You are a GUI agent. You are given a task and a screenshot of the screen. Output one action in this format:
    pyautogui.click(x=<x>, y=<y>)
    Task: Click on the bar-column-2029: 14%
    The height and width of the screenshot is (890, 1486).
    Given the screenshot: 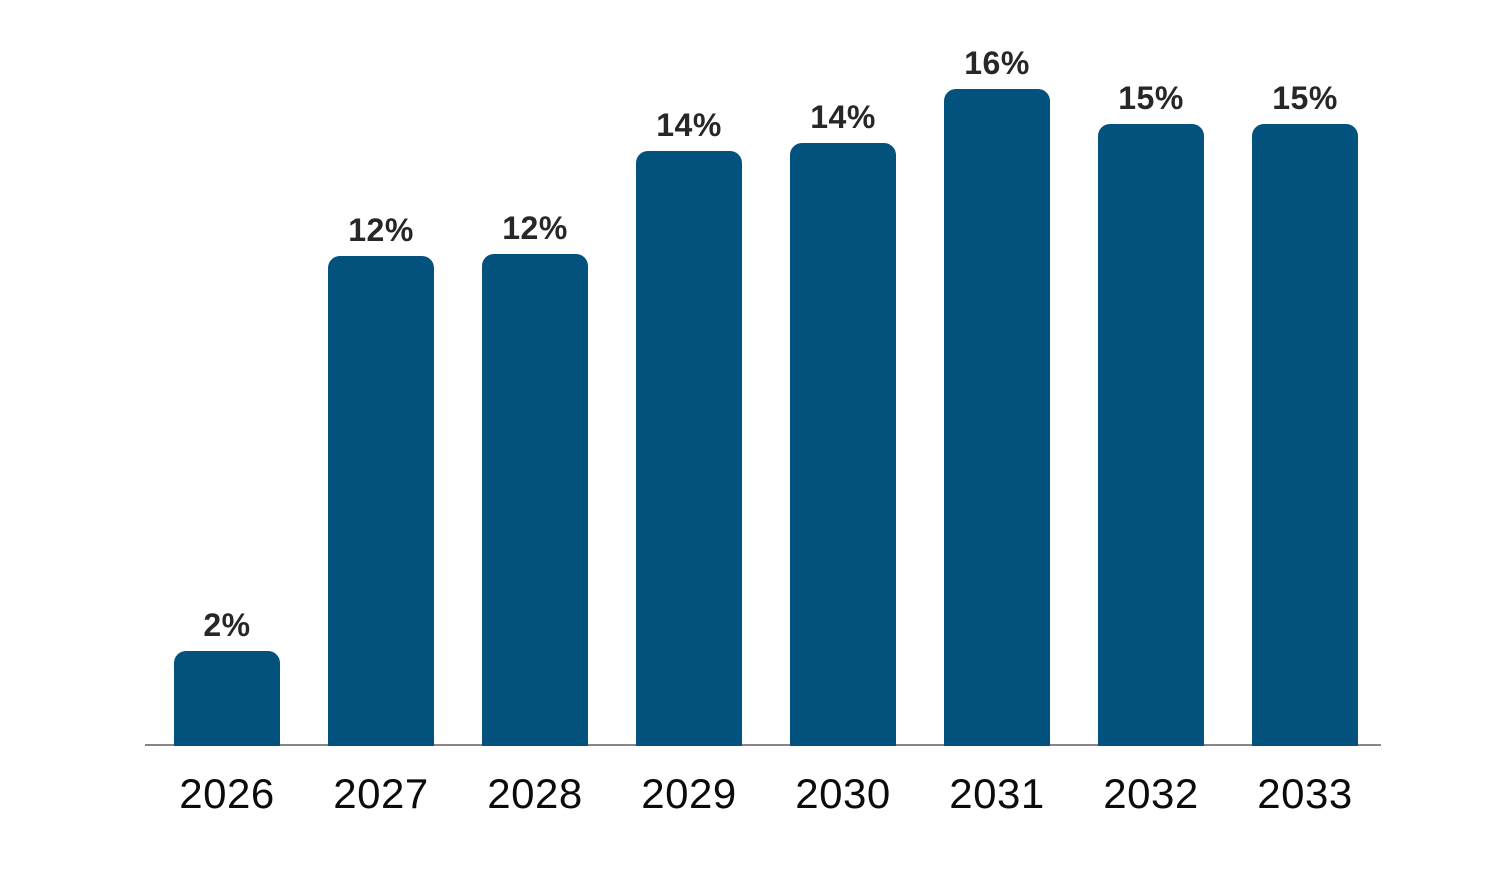 What is the action you would take?
    pyautogui.click(x=689, y=373)
    